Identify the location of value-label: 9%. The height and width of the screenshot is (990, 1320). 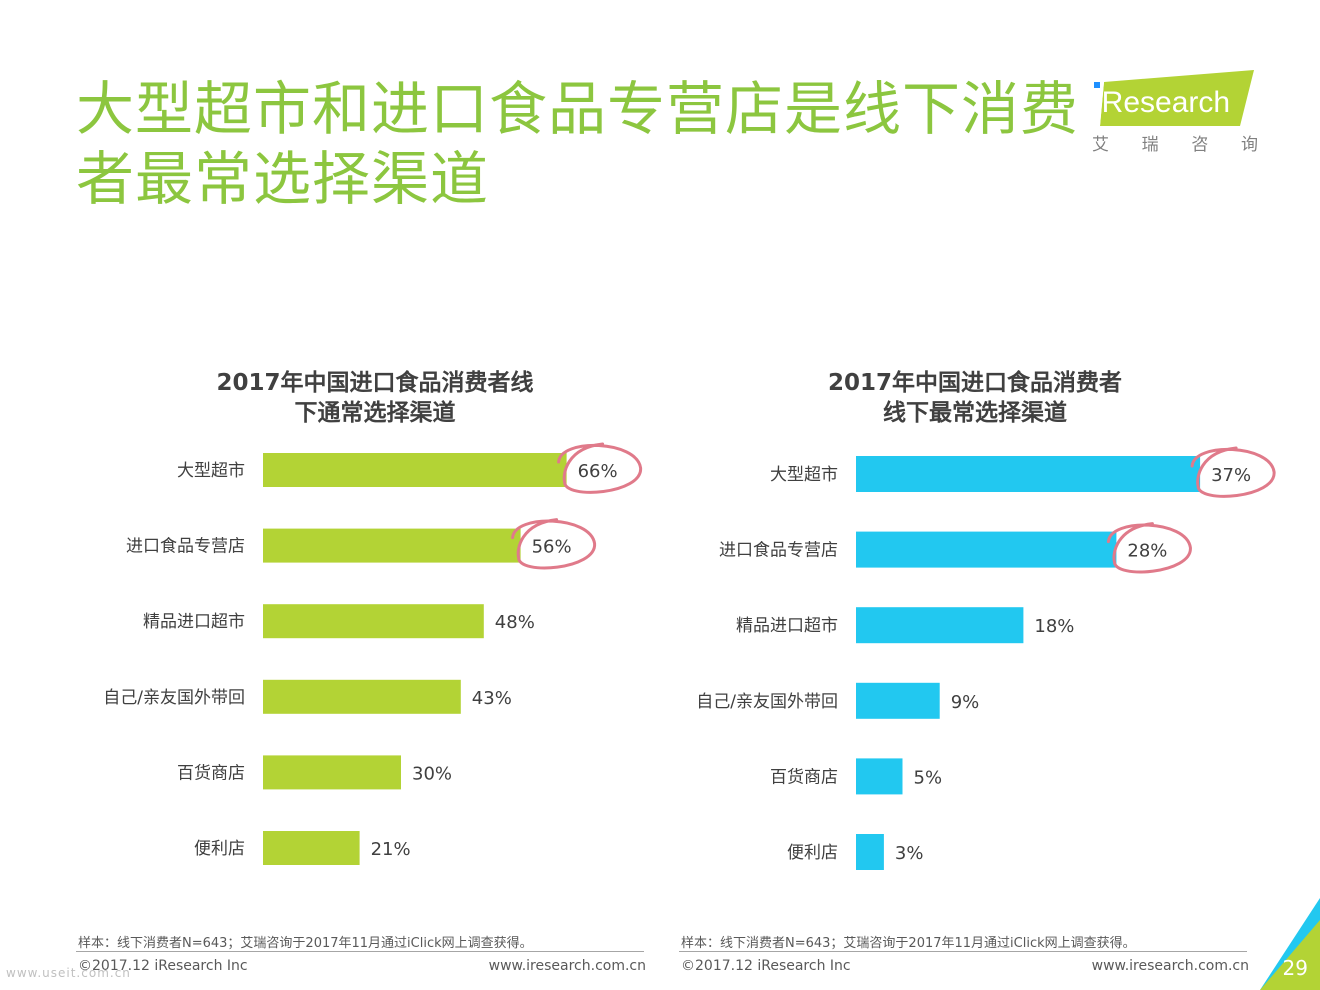
(965, 702).